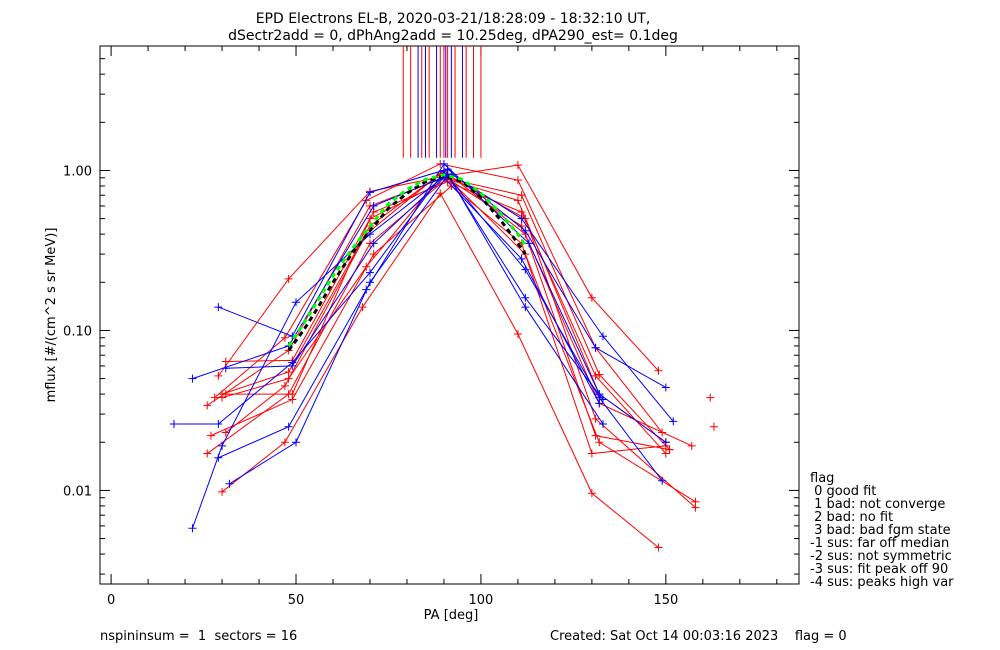 The width and height of the screenshot is (1000, 650). What do you see at coordinates (882, 582) in the screenshot?
I see `legend-item: -4 sus: peaks high var` at bounding box center [882, 582].